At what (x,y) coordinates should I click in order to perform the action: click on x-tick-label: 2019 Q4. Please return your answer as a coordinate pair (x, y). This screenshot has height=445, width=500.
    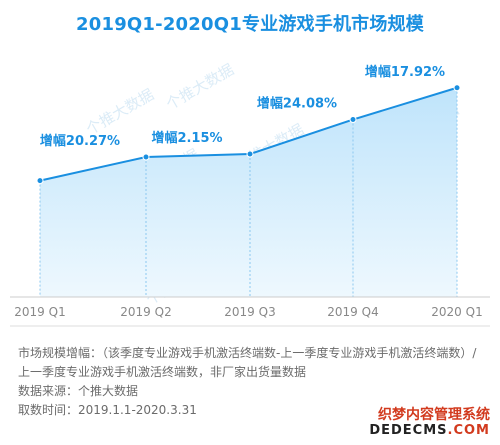
    Looking at the image, I should click on (352, 312).